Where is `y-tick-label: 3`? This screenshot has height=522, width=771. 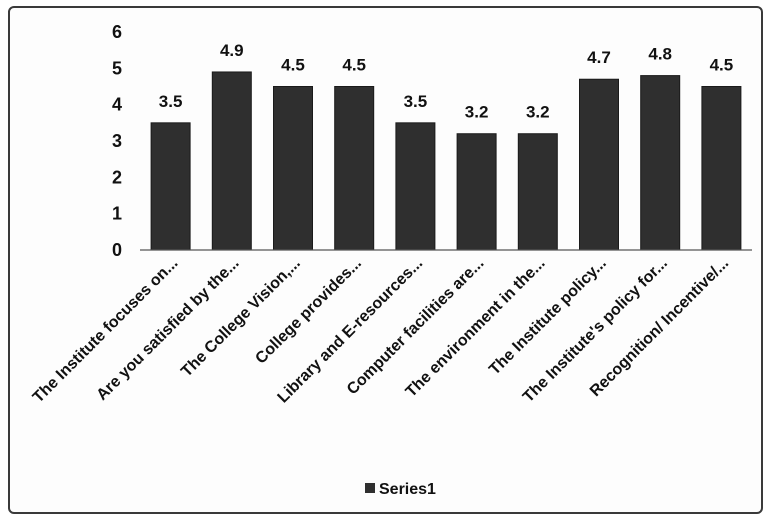
y-tick-label: 3 is located at coordinates (117, 141).